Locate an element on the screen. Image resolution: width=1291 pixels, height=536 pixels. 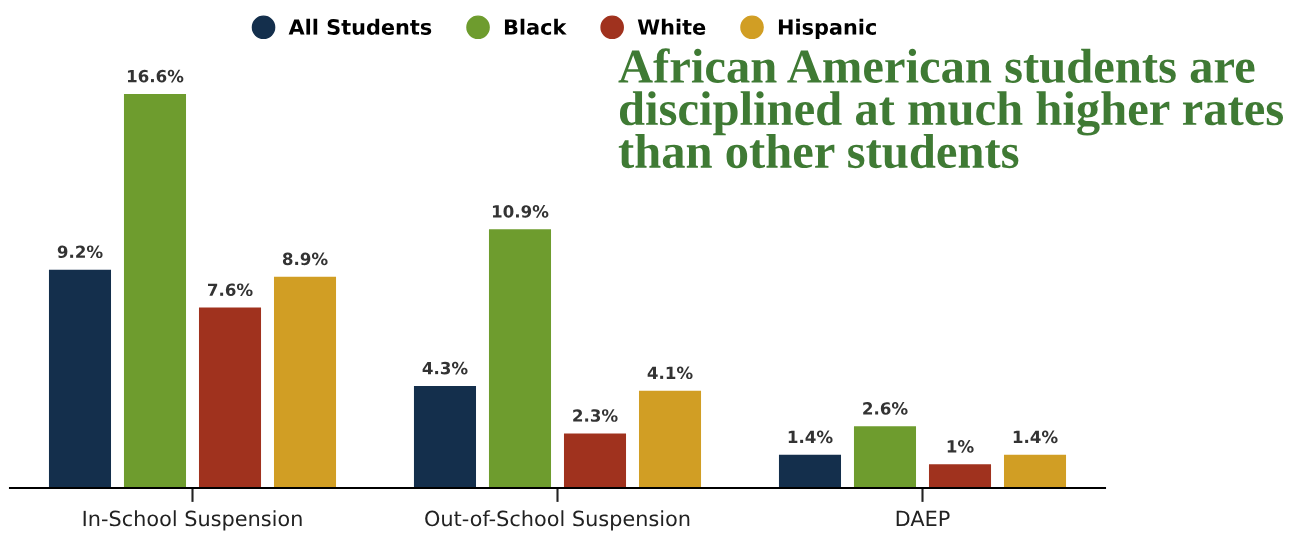
x-tick-label: Out-of-School Suspension is located at coordinates (557, 520).